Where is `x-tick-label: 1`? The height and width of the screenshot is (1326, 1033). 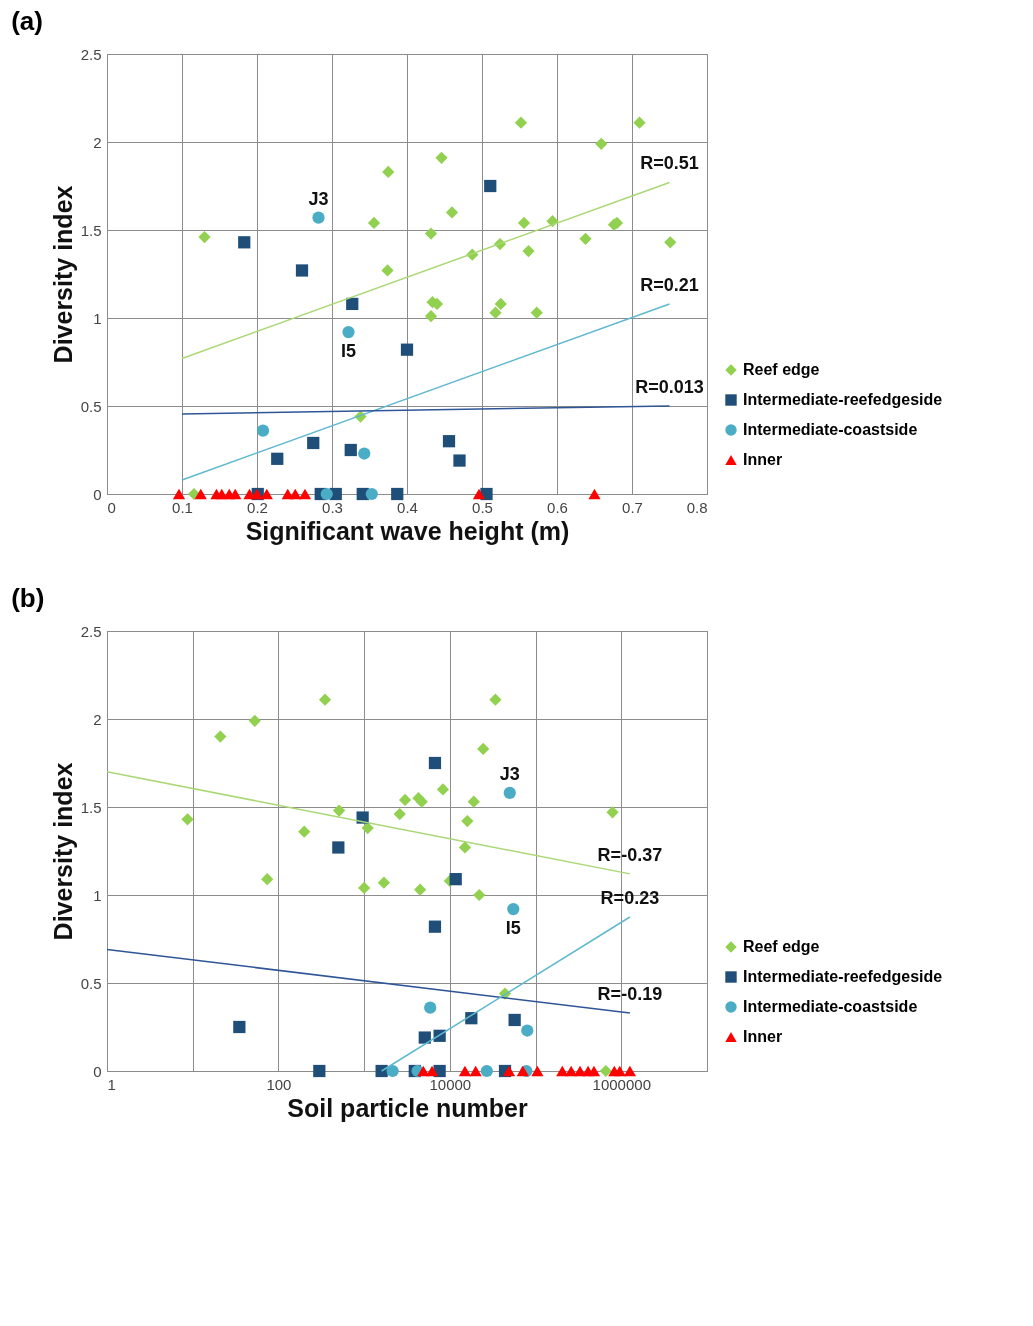 x-tick-label: 1 is located at coordinates (111, 1084).